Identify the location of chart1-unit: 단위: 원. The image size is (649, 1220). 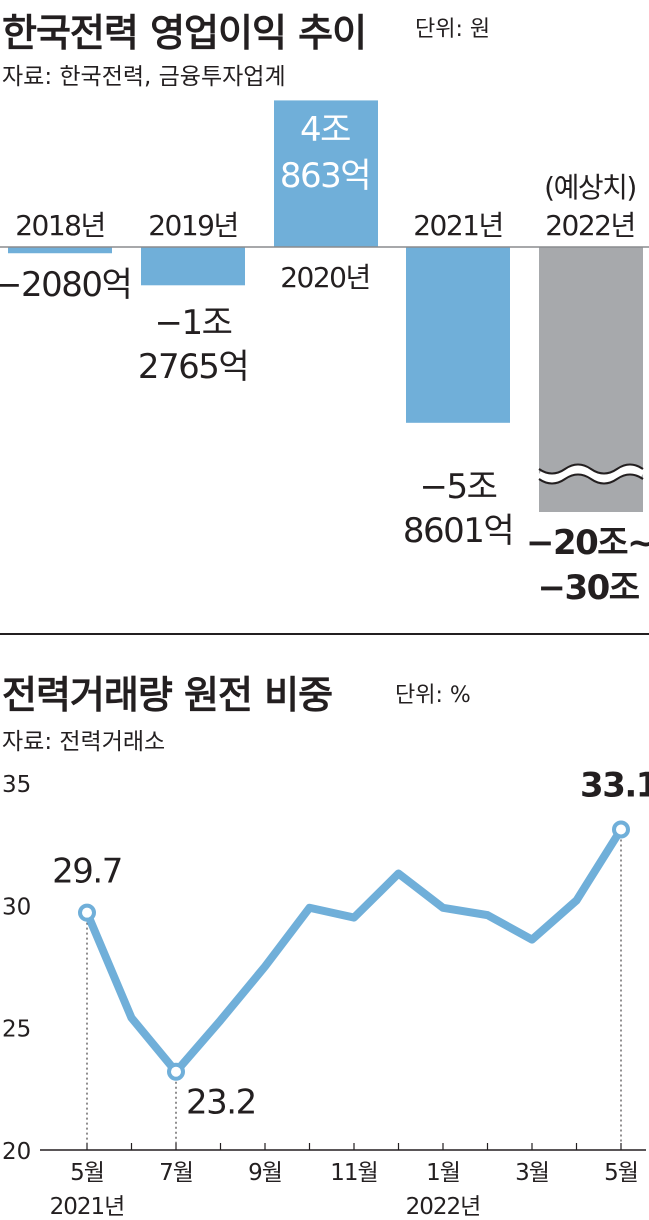
(453, 29).